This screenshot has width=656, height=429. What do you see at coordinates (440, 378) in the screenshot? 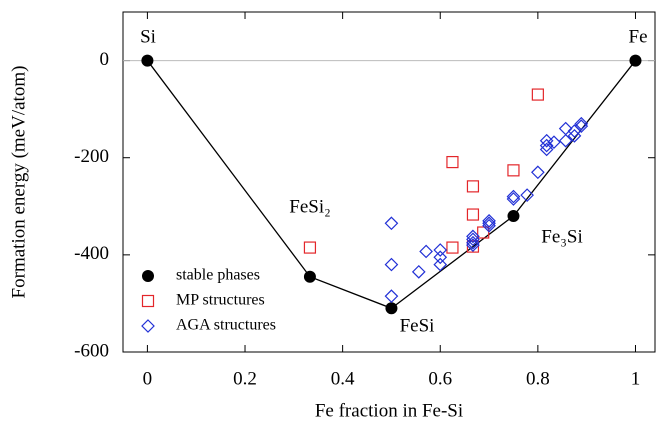
I see `x-tick-label: 0.6` at bounding box center [440, 378].